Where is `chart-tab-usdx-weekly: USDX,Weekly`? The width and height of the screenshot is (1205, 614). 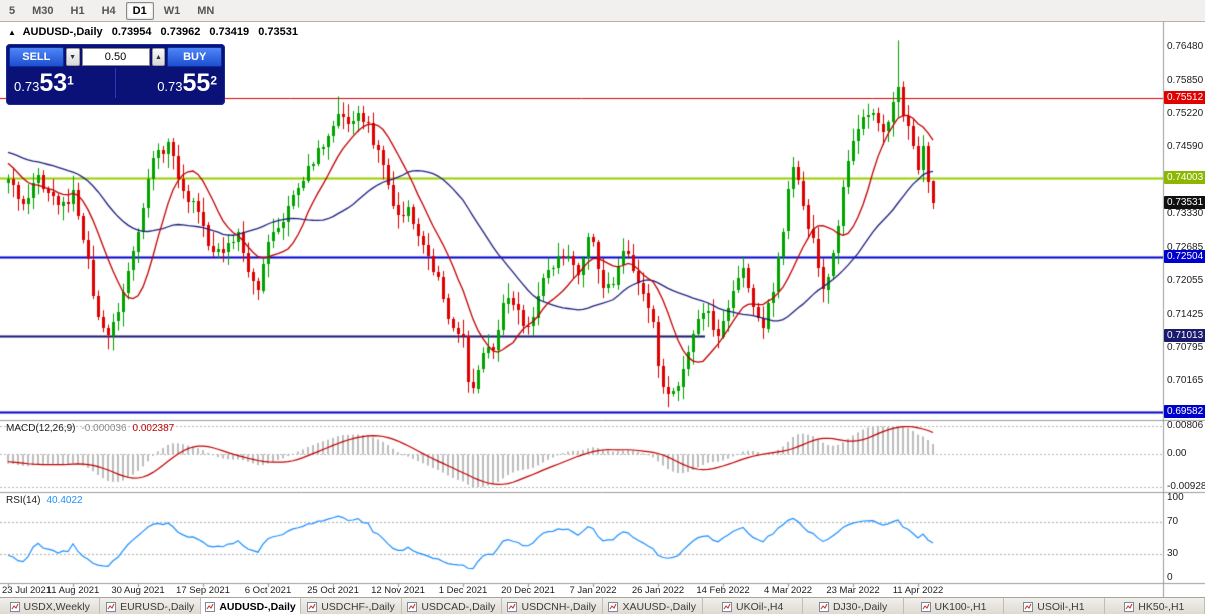 chart-tab-usdx-weekly: USDX,Weekly is located at coordinates (50, 606).